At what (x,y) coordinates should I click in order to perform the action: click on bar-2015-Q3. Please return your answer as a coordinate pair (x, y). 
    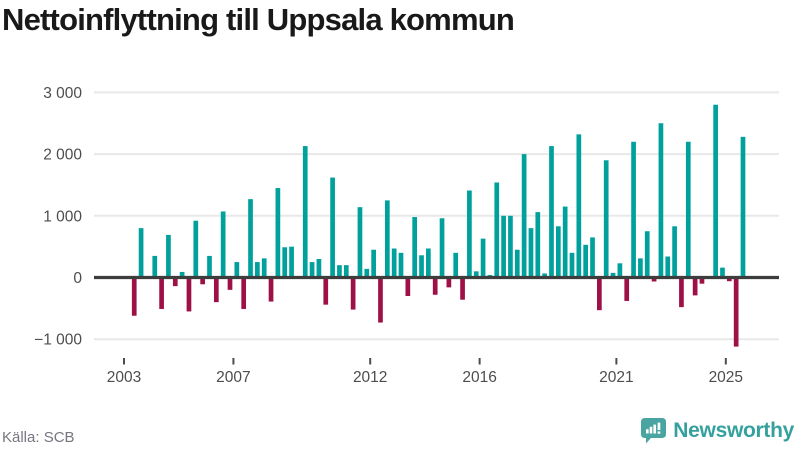
    Looking at the image, I should click on (469, 234).